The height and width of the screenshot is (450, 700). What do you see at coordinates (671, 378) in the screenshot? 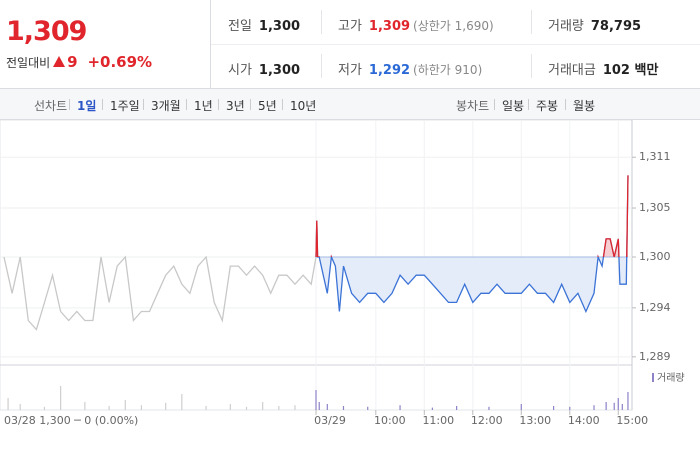
I see `legend-label: 거래량` at bounding box center [671, 378].